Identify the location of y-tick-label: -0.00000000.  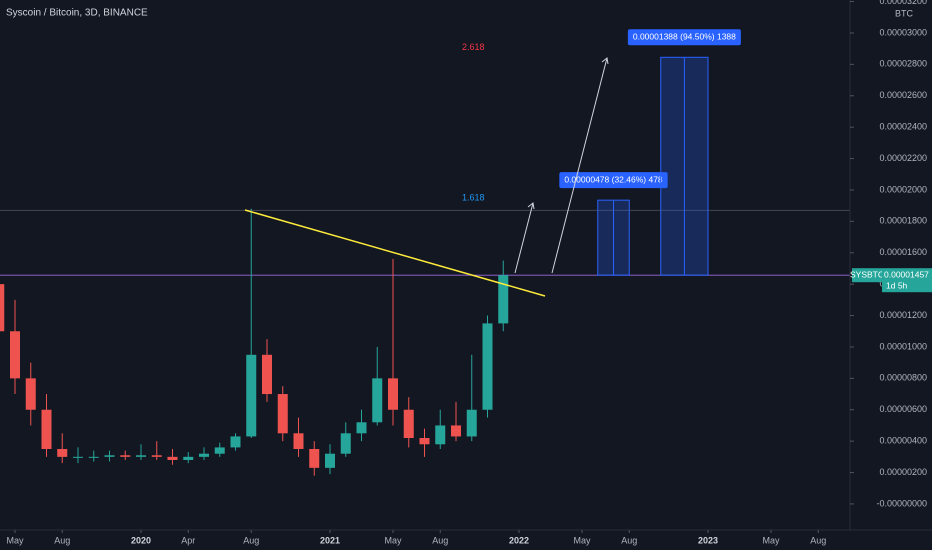
(901, 503).